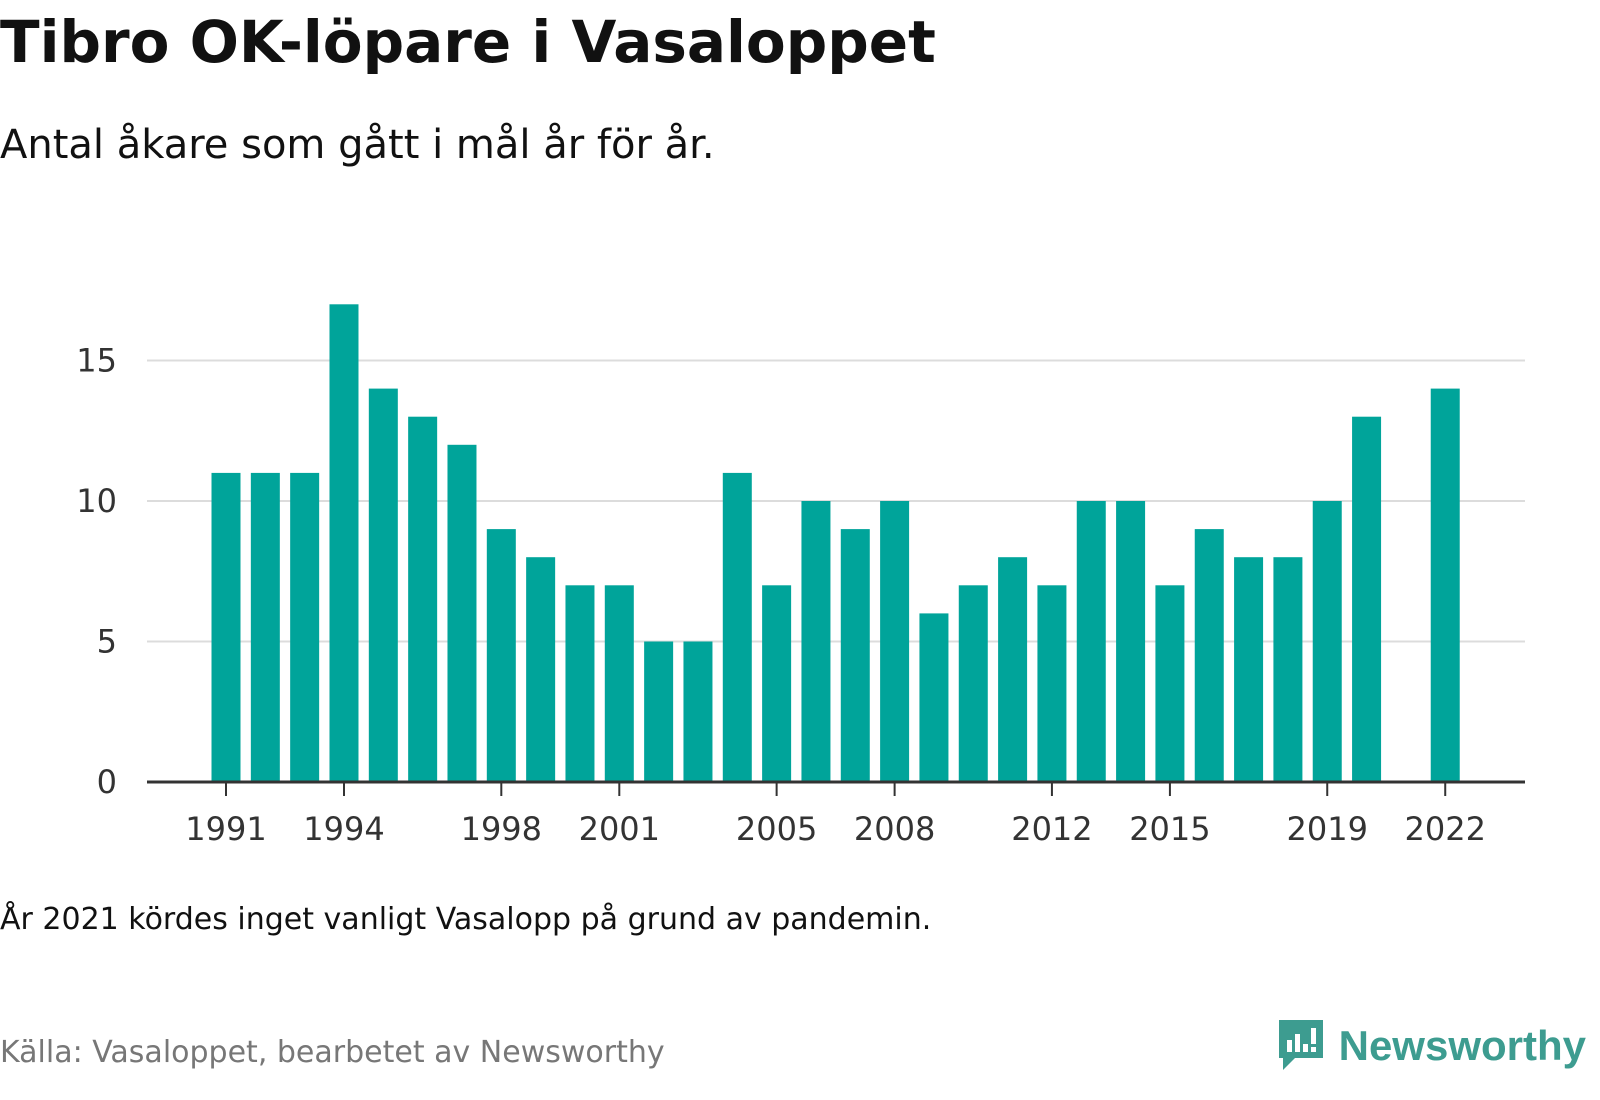 Image resolution: width=1600 pixels, height=1100 pixels. I want to click on bar-1999, so click(541, 669).